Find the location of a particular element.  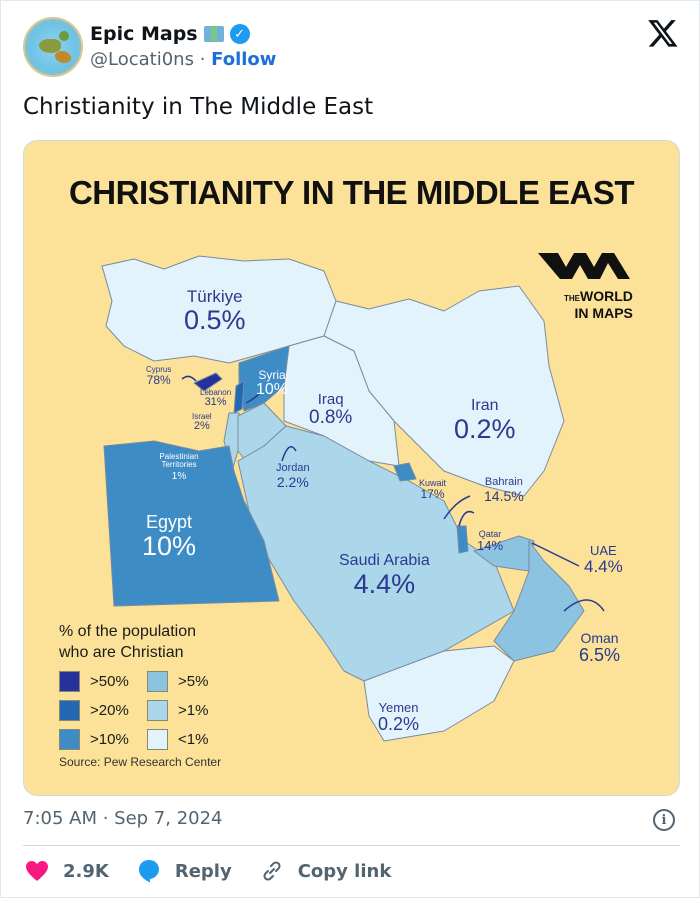

saudi-shape is located at coordinates (376, 553).